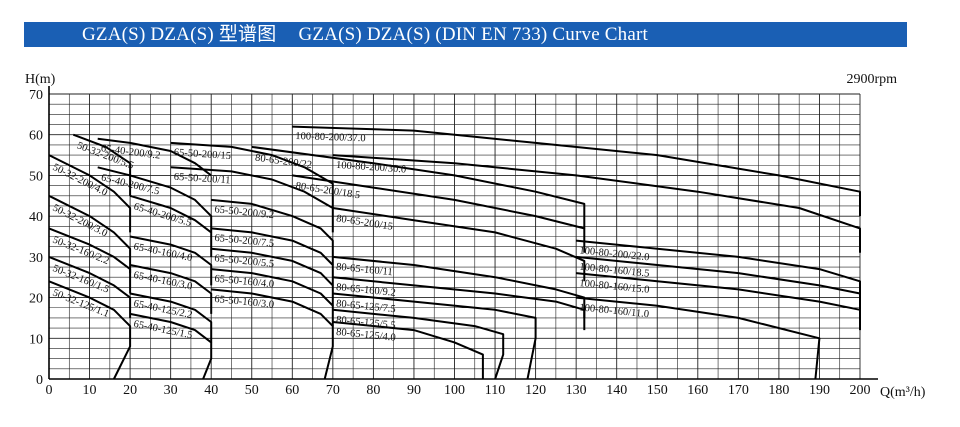 The height and width of the screenshot is (427, 960). I want to click on x-tick-label: 190, so click(819, 390).